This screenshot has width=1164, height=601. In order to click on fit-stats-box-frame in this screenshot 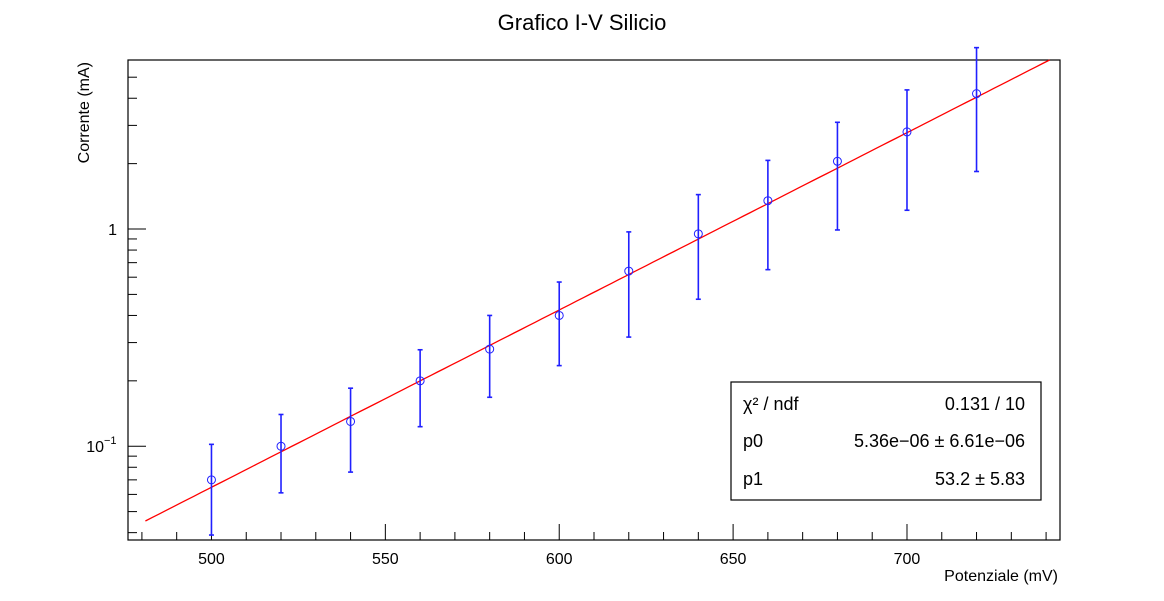, I will do `click(886, 441)`.